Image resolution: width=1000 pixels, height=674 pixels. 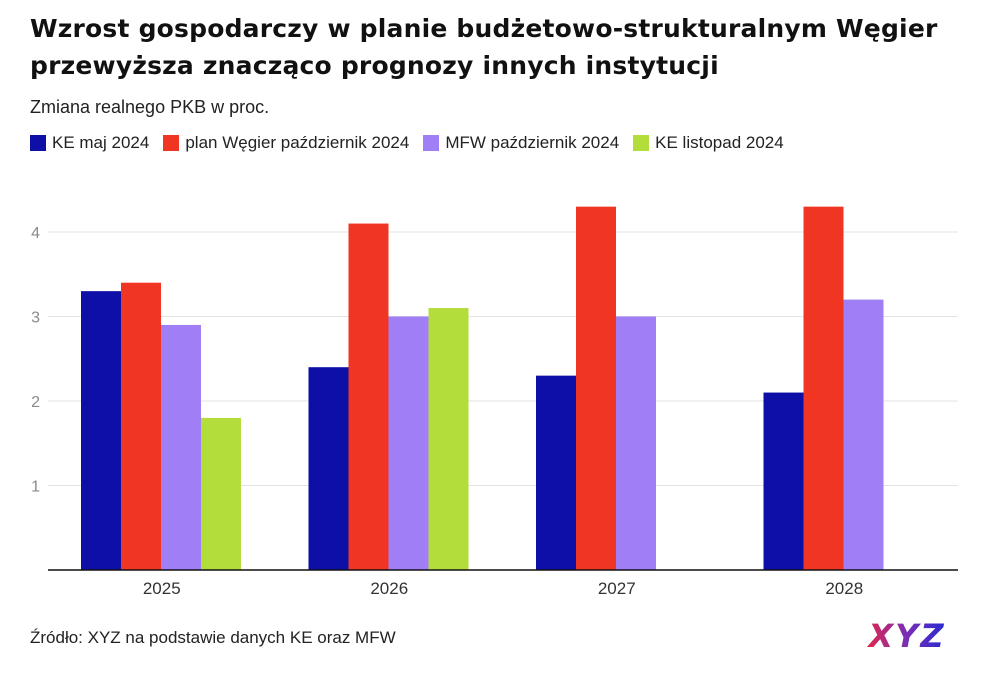 I want to click on y-tick-label: 4, so click(x=35, y=233).